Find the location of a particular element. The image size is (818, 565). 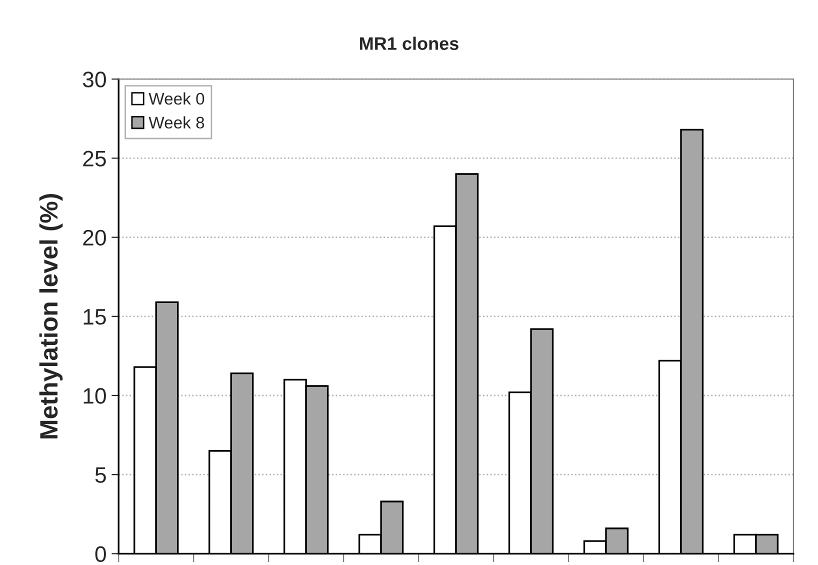

y-tick-label: 10 is located at coordinates (95, 396).